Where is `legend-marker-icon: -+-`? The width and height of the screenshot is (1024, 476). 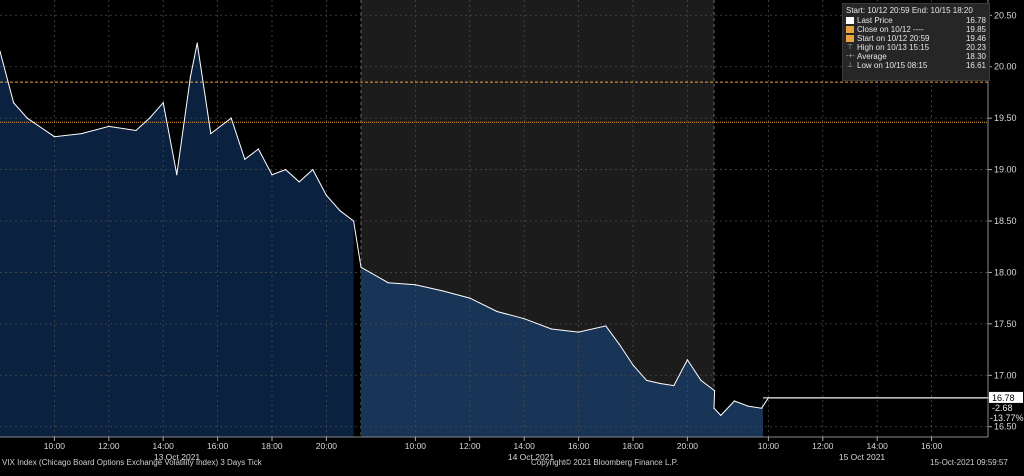
legend-marker-icon: -+- is located at coordinates (850, 56).